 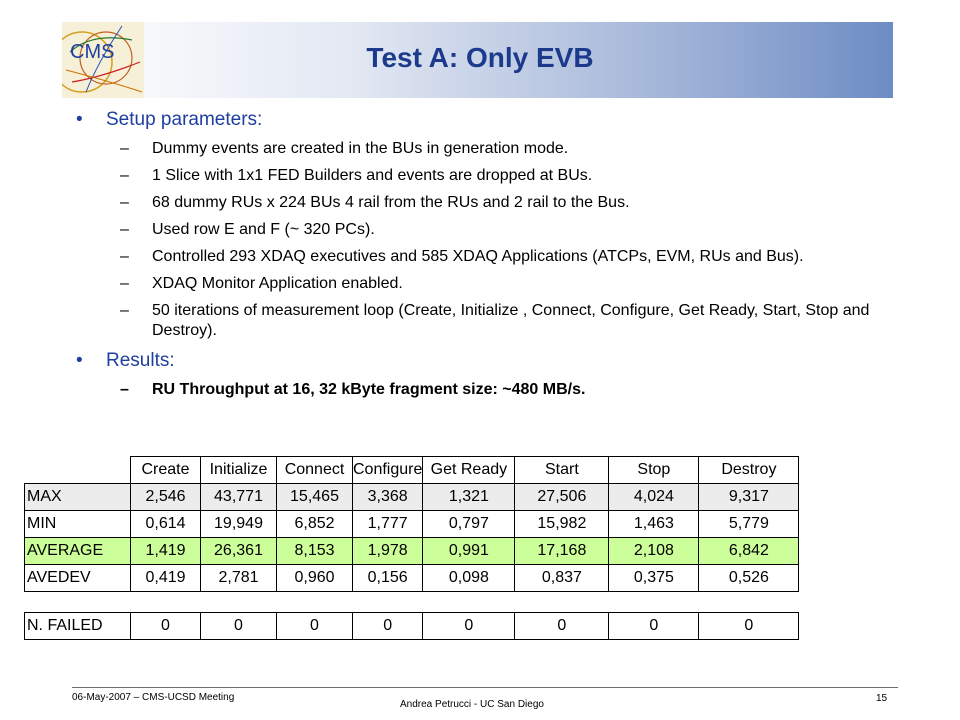 I want to click on table-cell: 2,108, so click(x=654, y=551).